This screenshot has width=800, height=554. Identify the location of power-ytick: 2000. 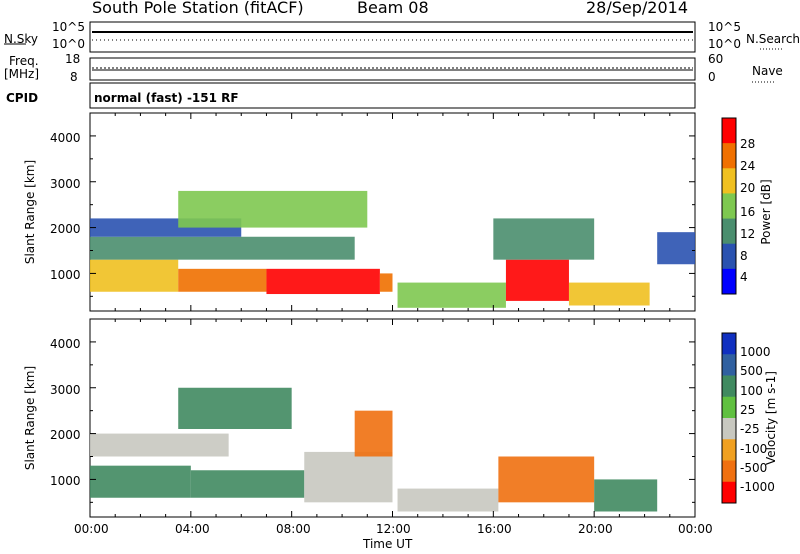
(65, 229).